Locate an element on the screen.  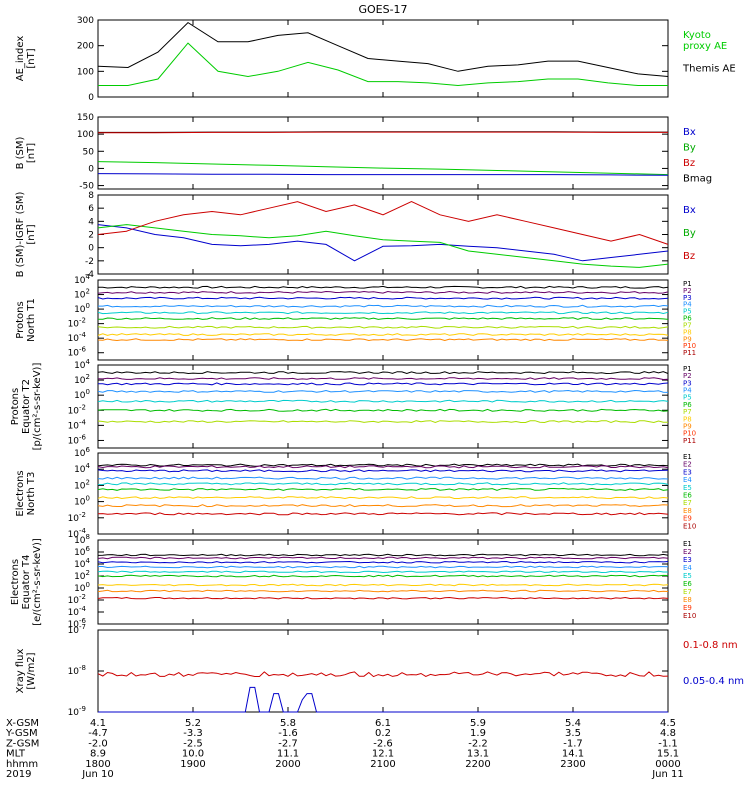
y-tick-label: 2 is located at coordinates (91, 236).